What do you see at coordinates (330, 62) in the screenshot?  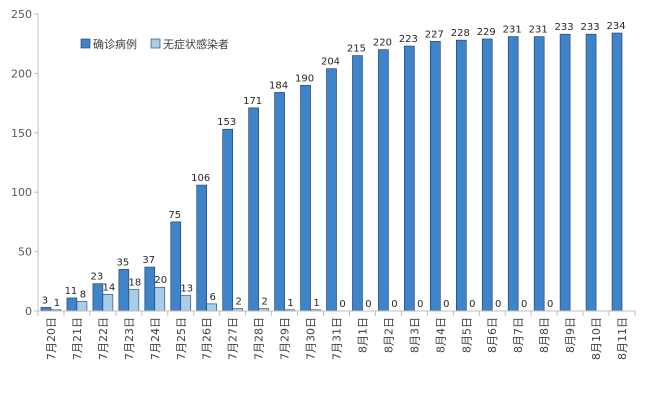 I see `data-label-confirmed: 204` at bounding box center [330, 62].